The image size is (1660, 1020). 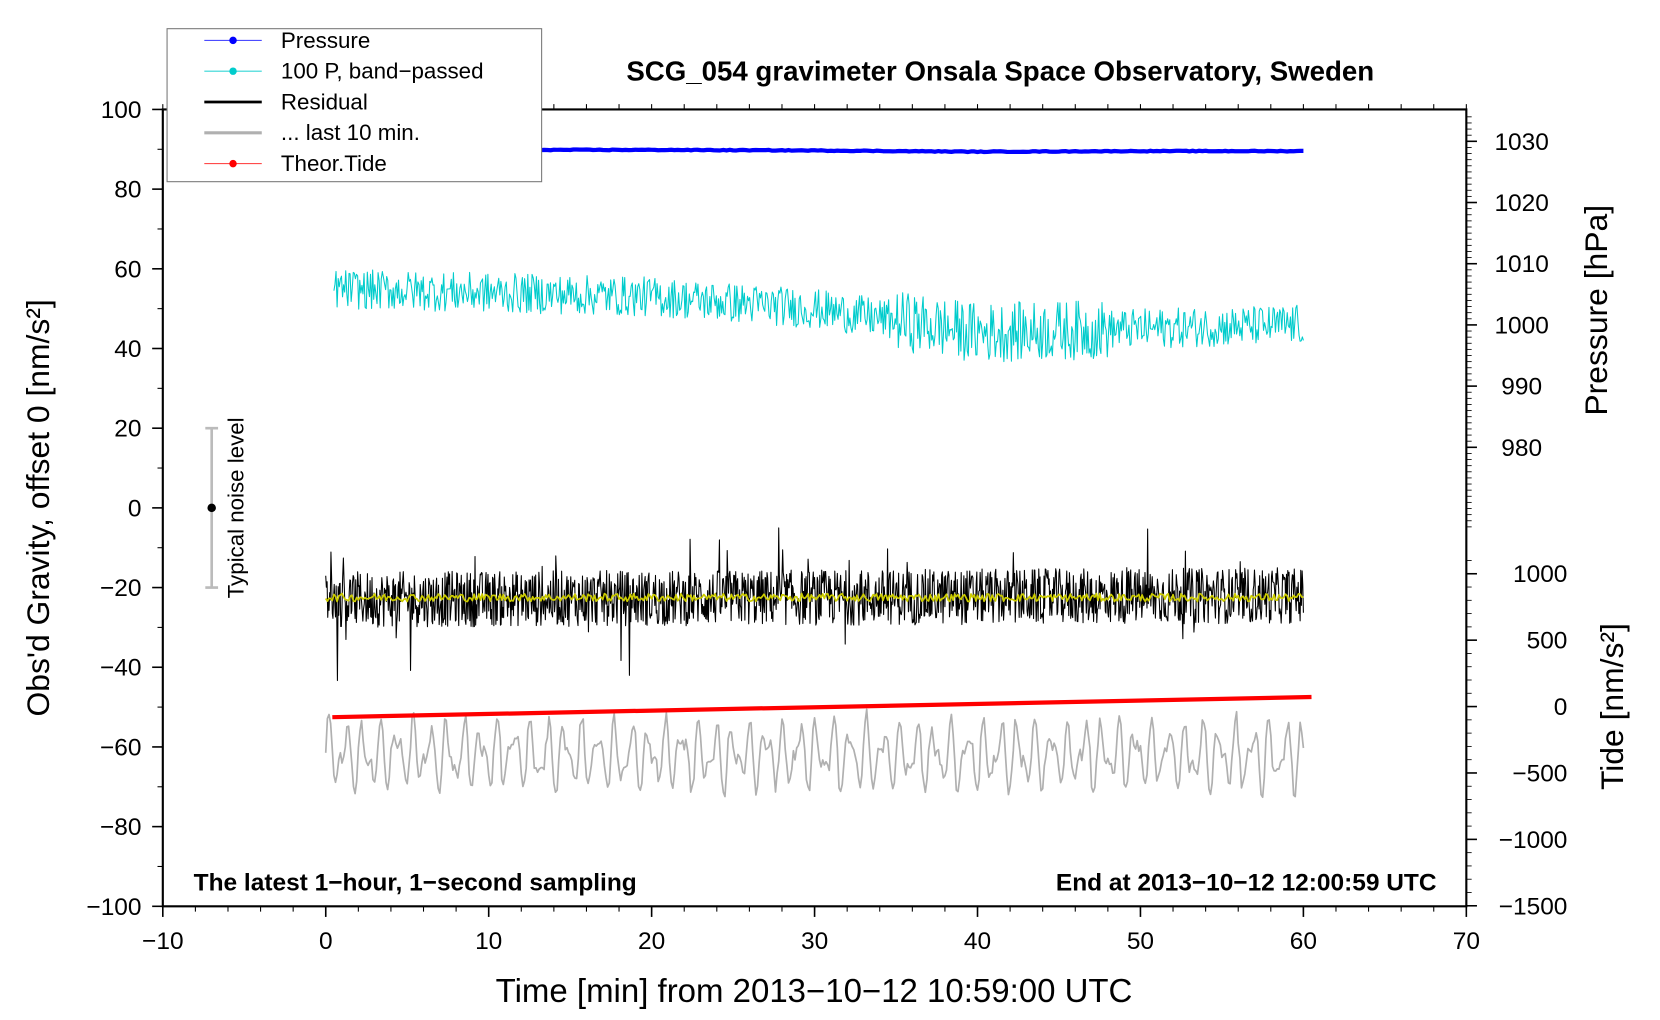 I want to click on y-left-tick-label: 0, so click(x=135, y=508).